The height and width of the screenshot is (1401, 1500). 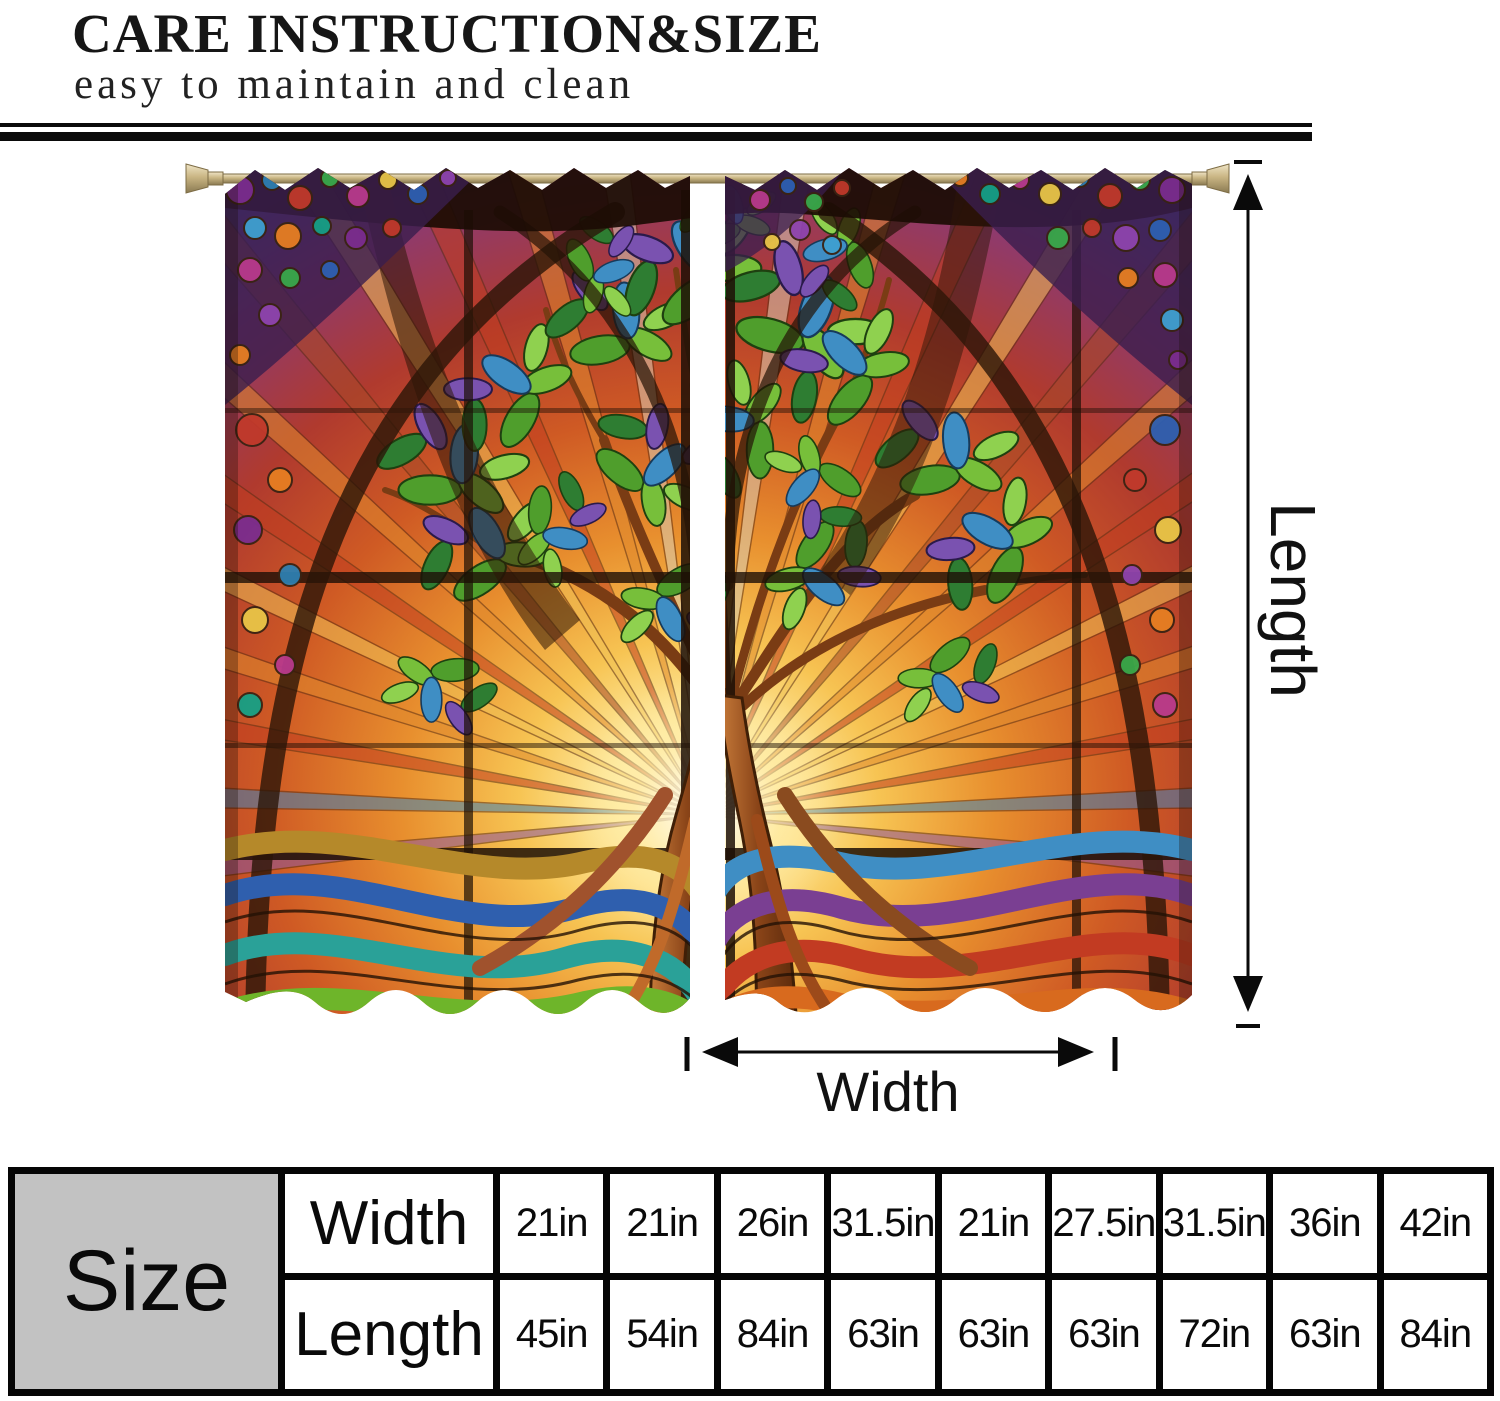 What do you see at coordinates (389, 1223) in the screenshot?
I see `width-row-label: Width` at bounding box center [389, 1223].